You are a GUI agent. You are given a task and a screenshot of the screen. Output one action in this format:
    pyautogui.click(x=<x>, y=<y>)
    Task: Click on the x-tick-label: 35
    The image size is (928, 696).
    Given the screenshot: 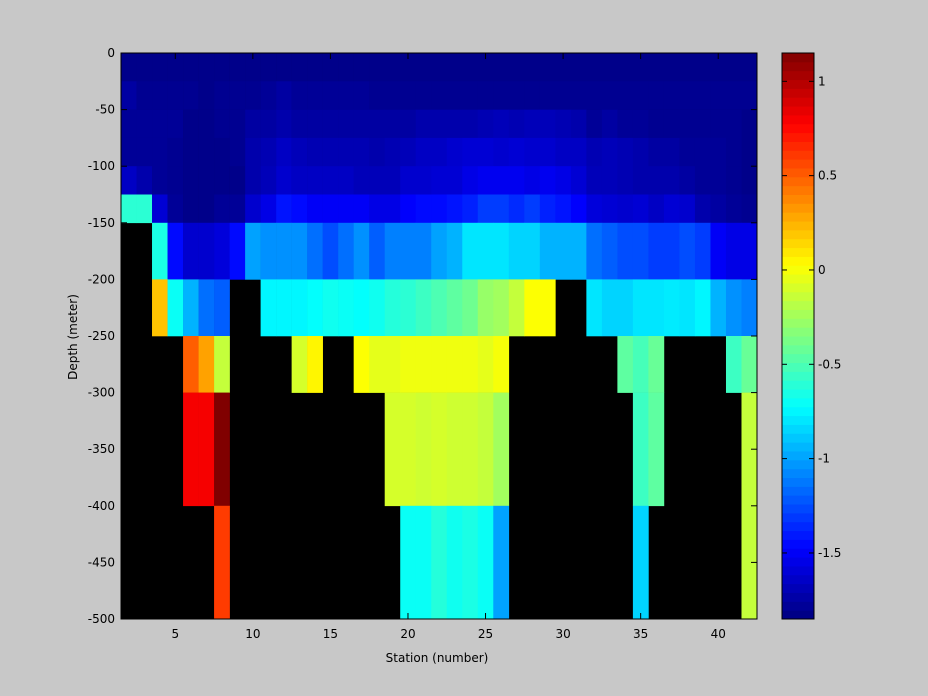 What is the action you would take?
    pyautogui.click(x=640, y=634)
    